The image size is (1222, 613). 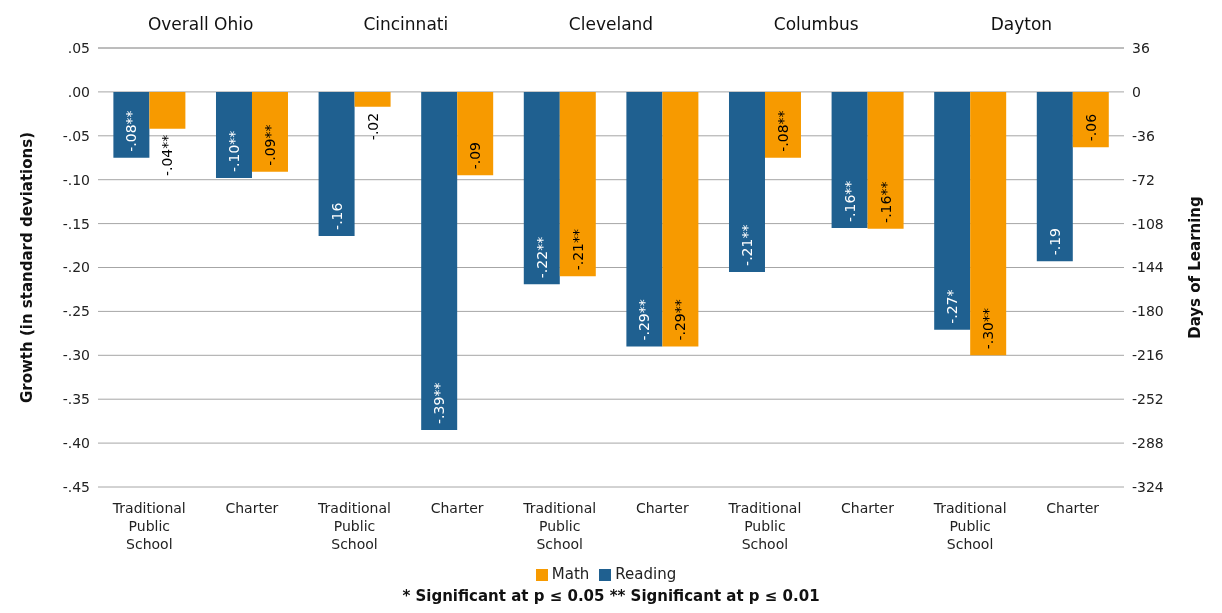 I want to click on legend-label: Reading, so click(x=646, y=574).